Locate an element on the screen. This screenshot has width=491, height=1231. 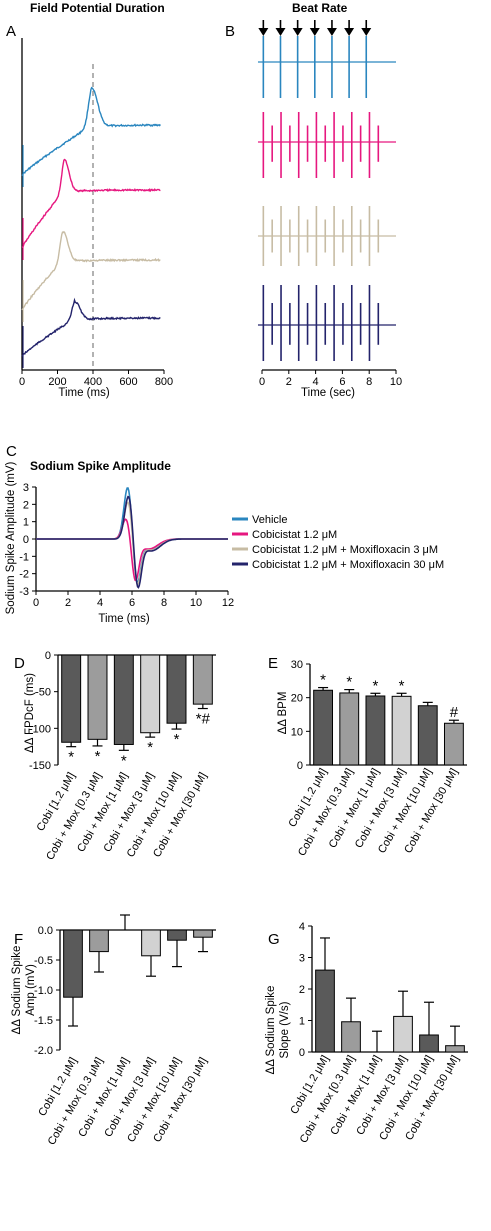
legend-label-4: Cobicistat 1.2 μM + Moxifloxacin 30 μM is located at coordinates (348, 565).